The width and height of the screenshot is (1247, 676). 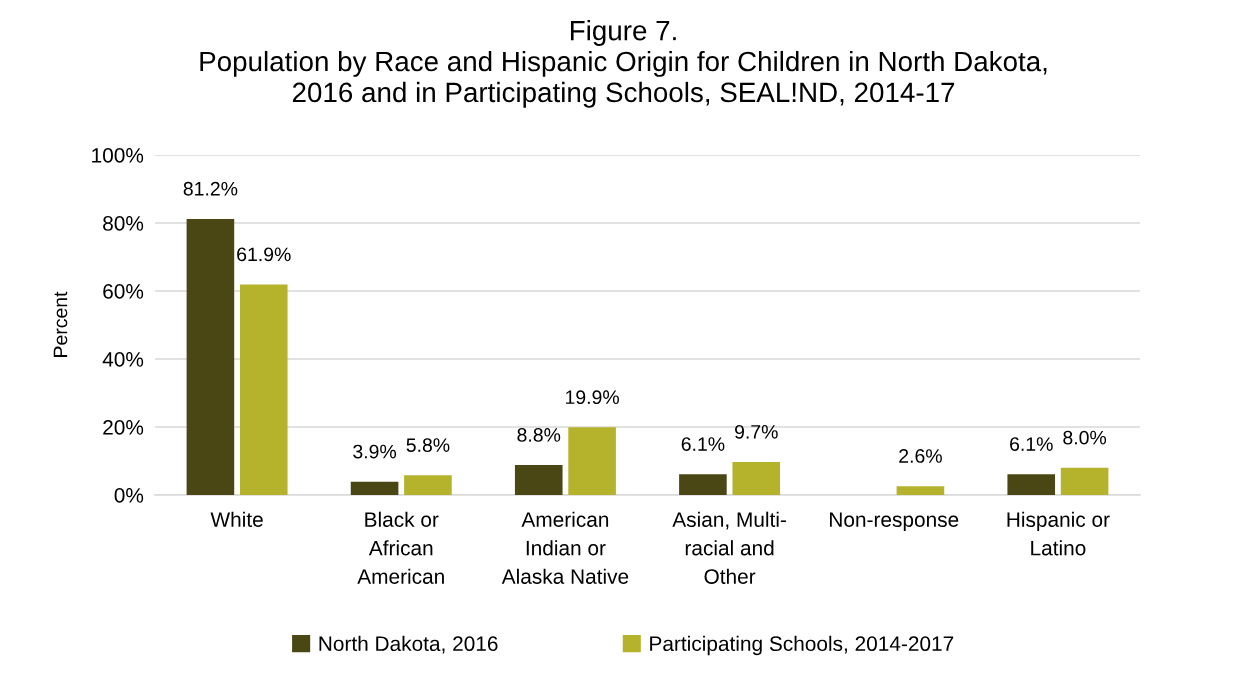 I want to click on x-tick-label: American Indian or Alaska Native, so click(x=565, y=547).